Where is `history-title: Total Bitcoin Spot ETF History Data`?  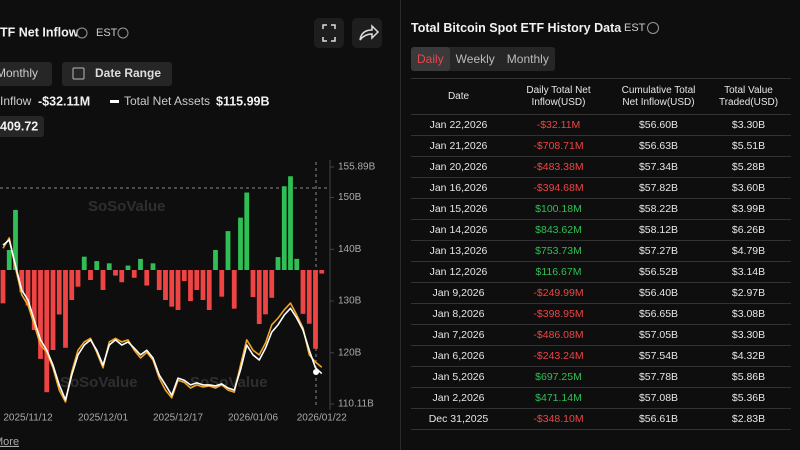
history-title: Total Bitcoin Spot ETF History Data is located at coordinates (516, 28).